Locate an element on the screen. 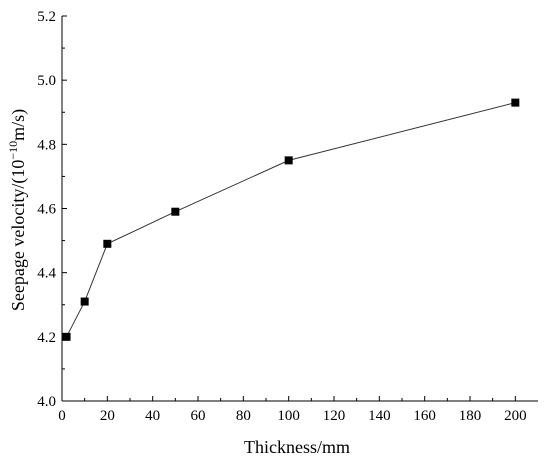  y-tick-label: 4.4 is located at coordinates (46, 274).